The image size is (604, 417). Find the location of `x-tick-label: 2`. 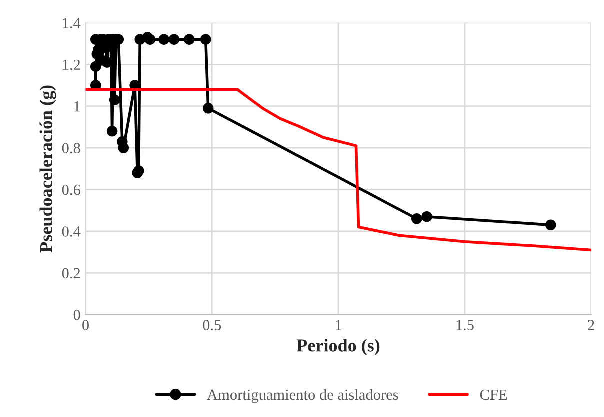

x-tick-label: 2 is located at coordinates (591, 325).